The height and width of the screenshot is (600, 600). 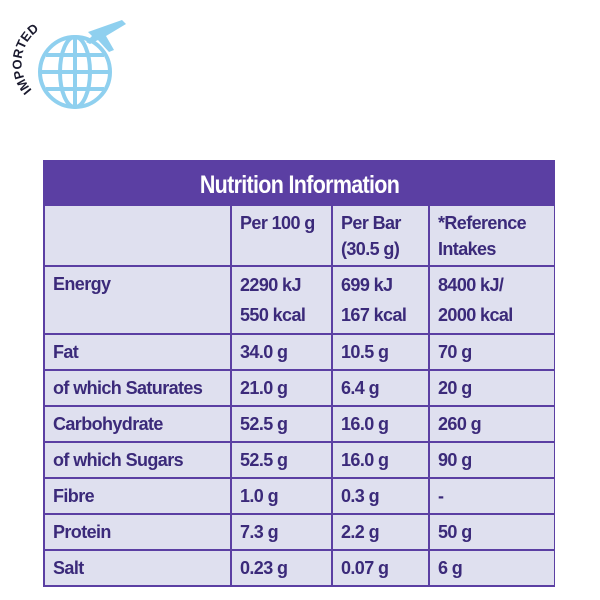 I want to click on value-cell: 0.3 g, so click(x=380, y=496).